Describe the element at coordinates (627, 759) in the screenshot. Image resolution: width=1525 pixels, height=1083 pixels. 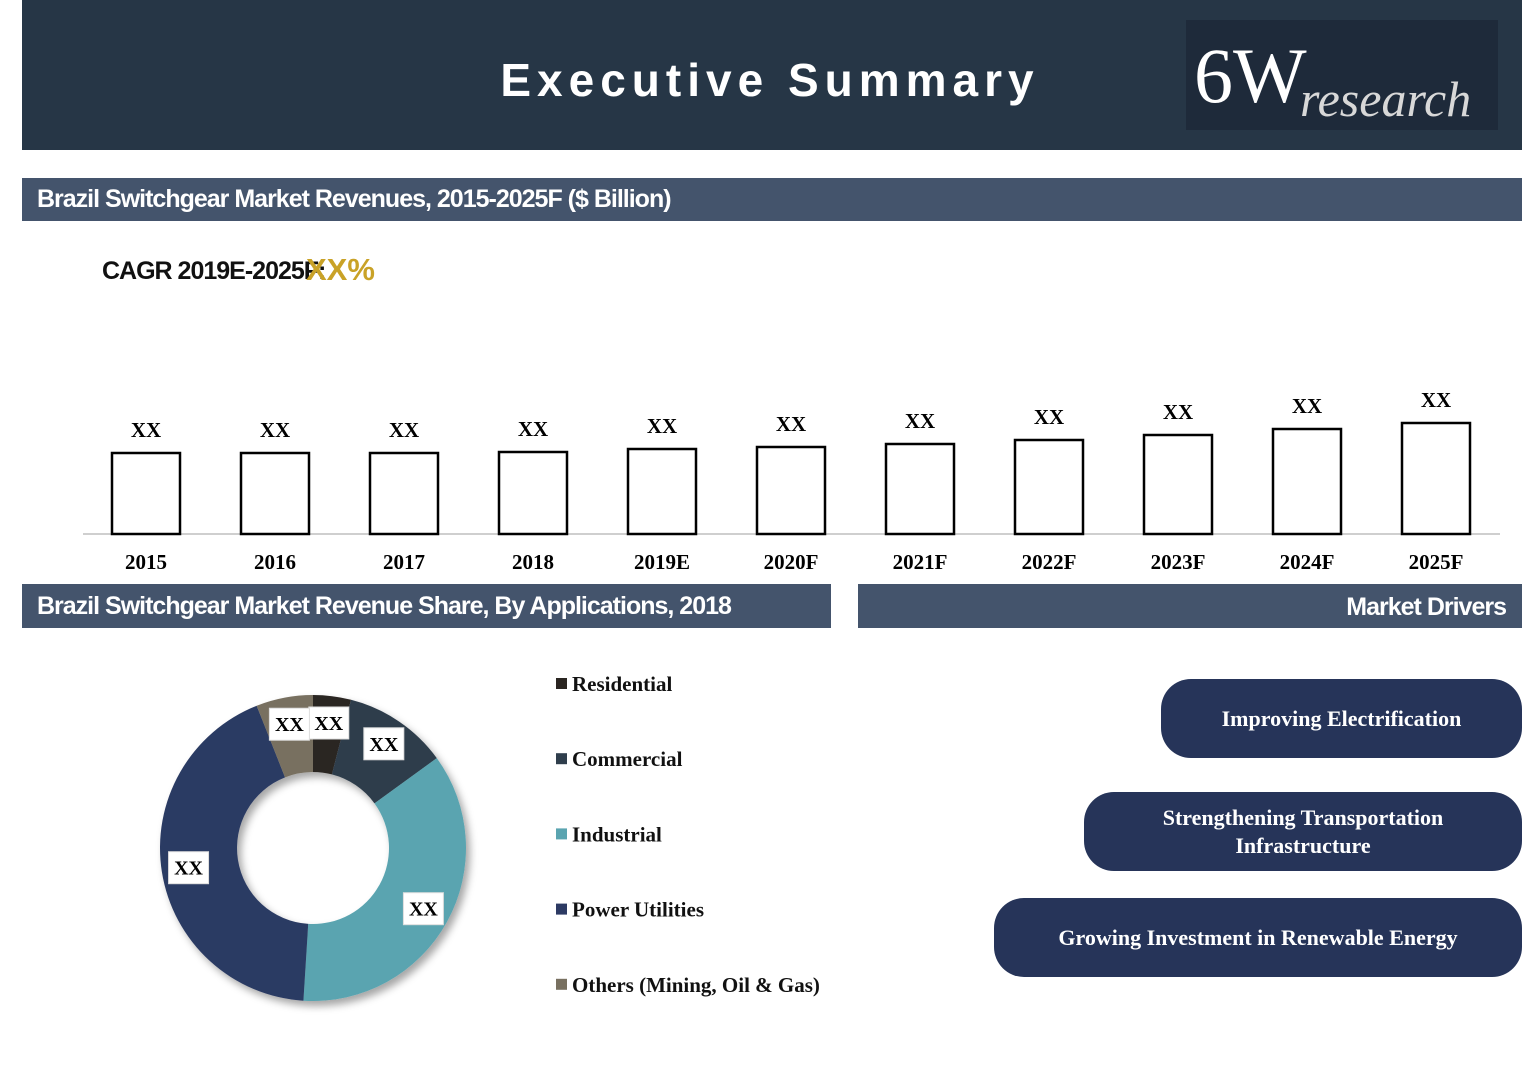
I see `legend-label: Commercial` at that location.